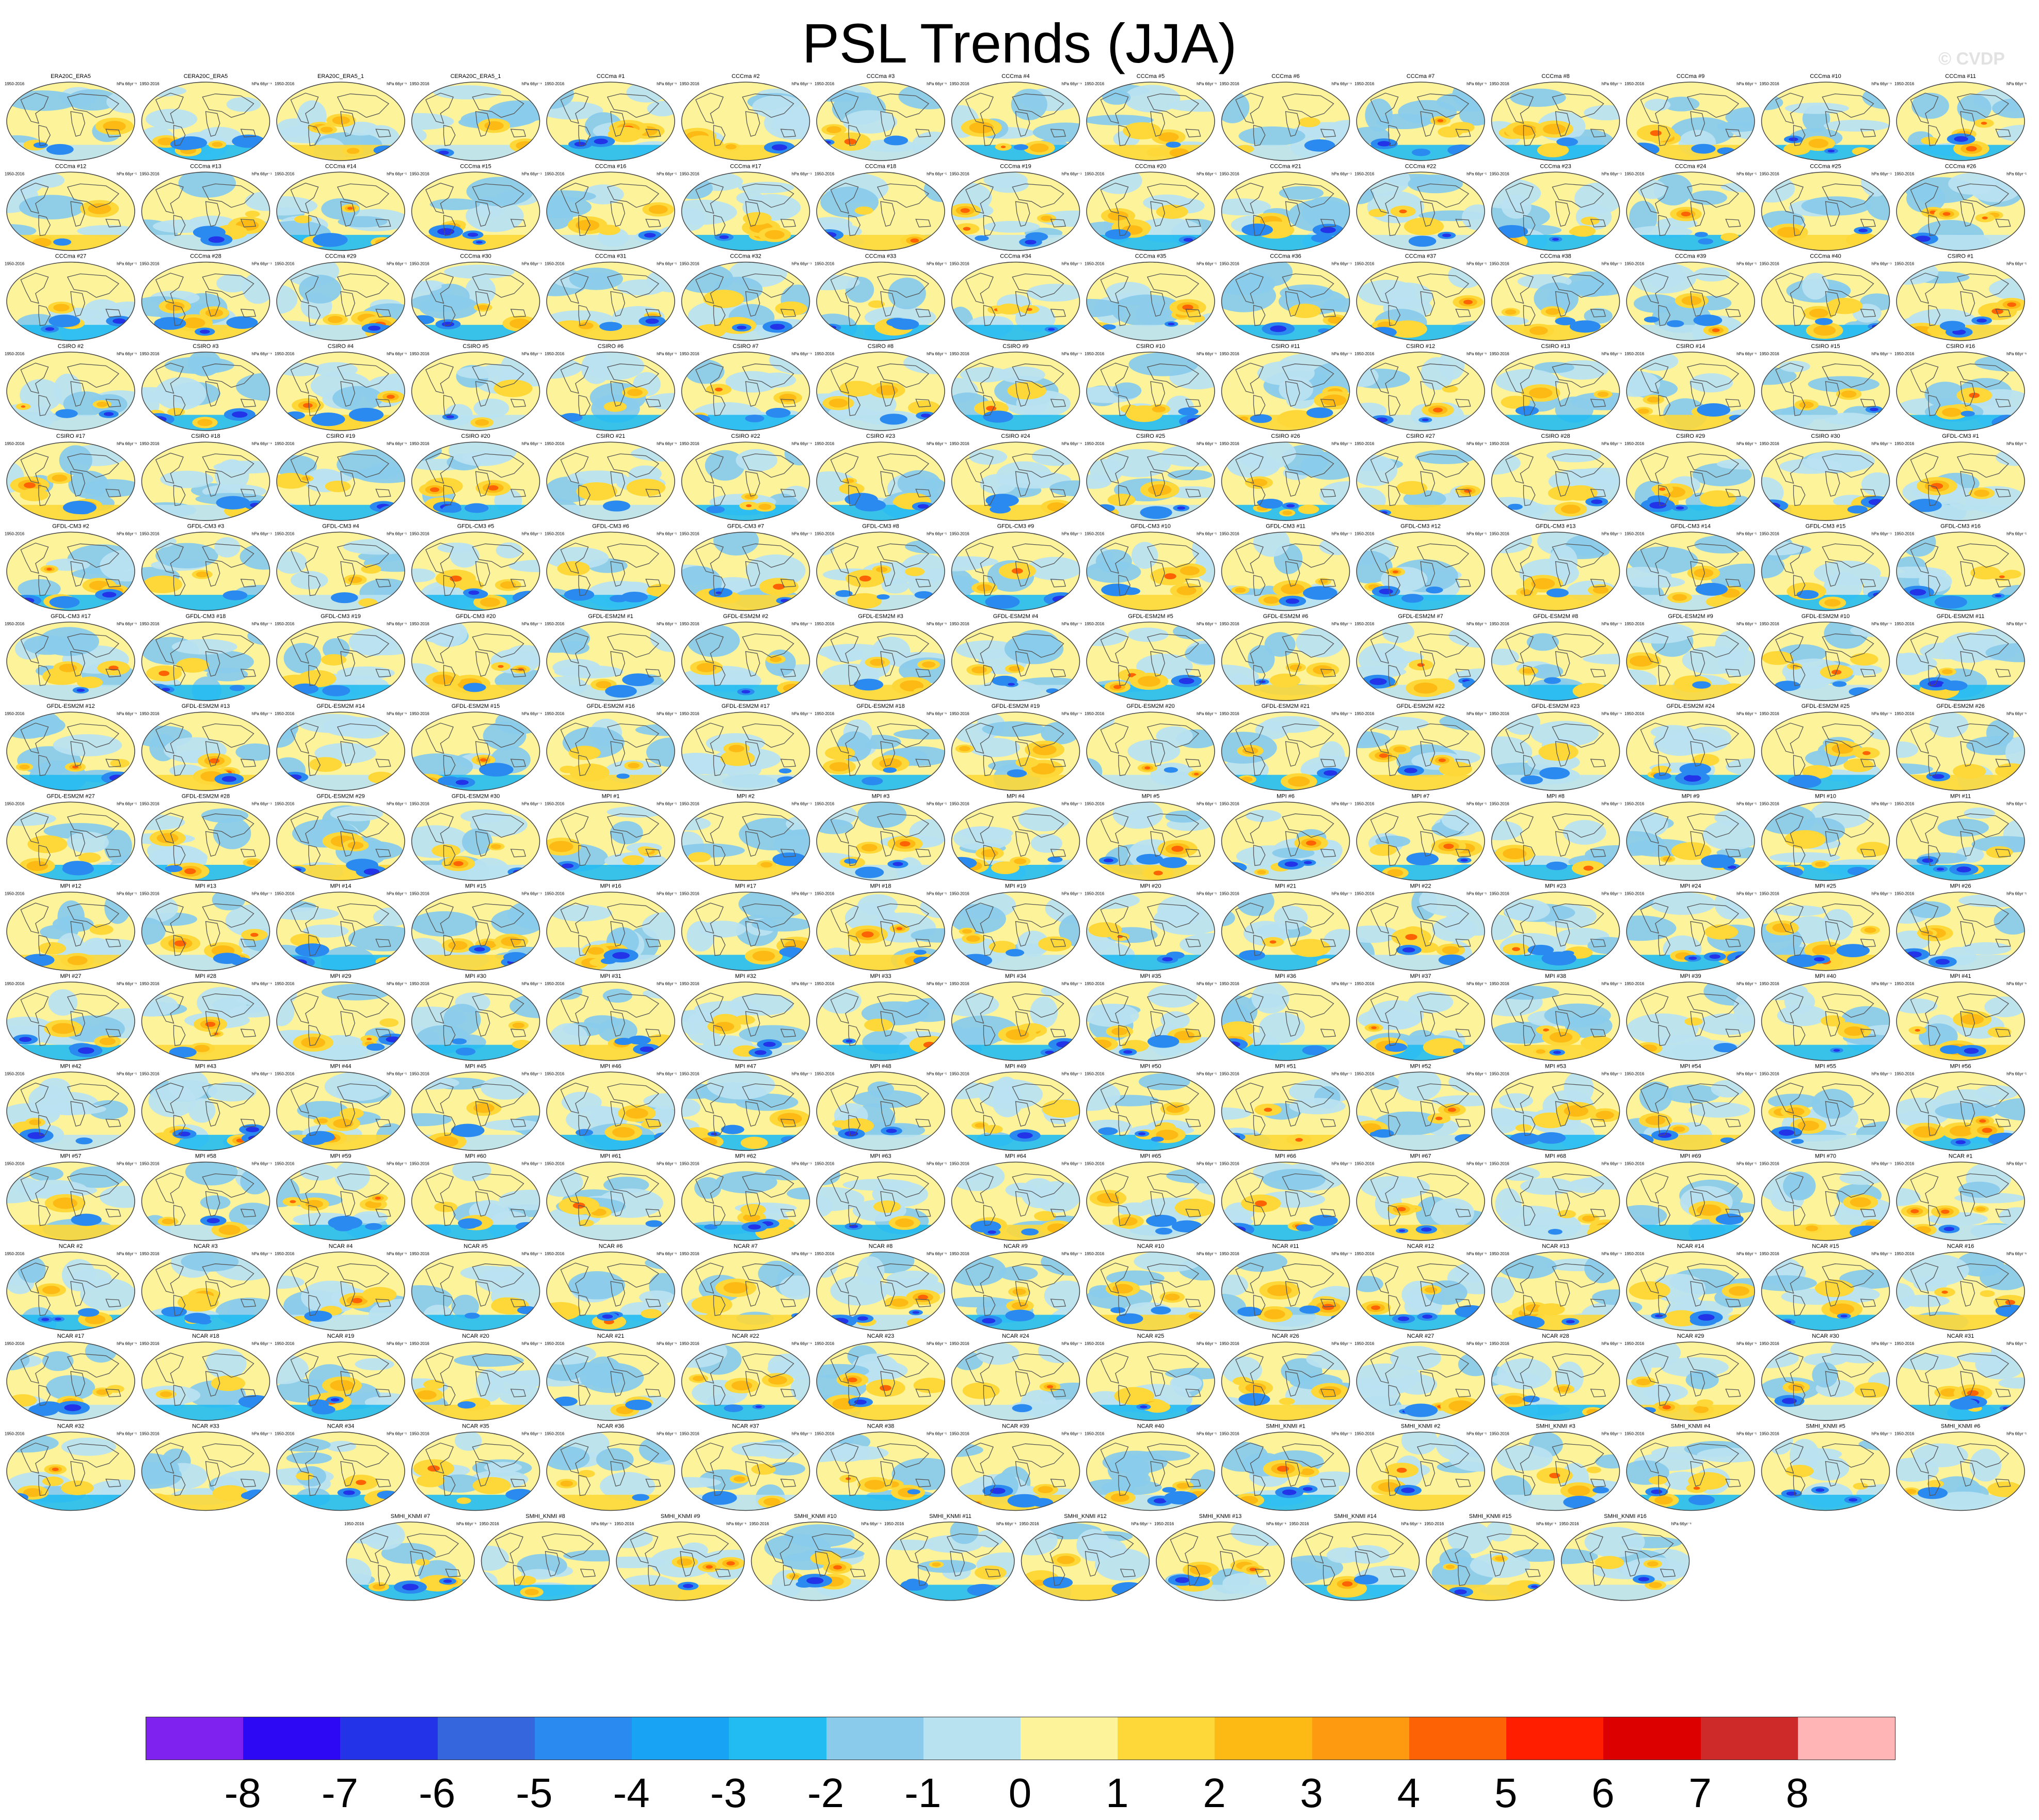  Describe the element at coordinates (476, 297) in the screenshot. I see `map-panel: CCCma #30 1950-2016 hPa 66yr⁻¹` at that location.